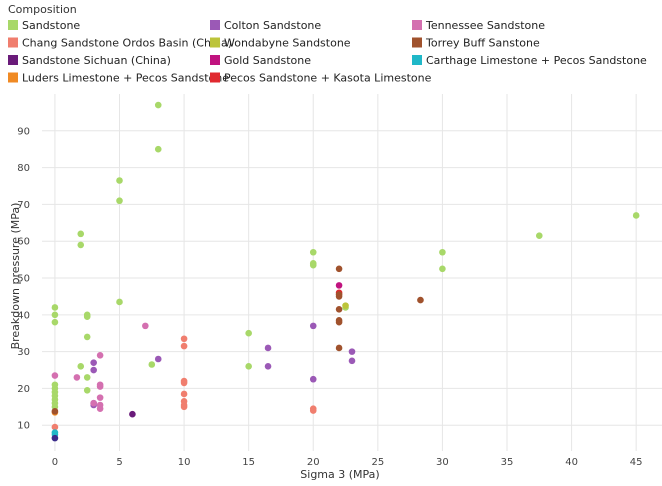 The image size is (662, 486). I want to click on x-tick-label: 0, so click(55, 462).